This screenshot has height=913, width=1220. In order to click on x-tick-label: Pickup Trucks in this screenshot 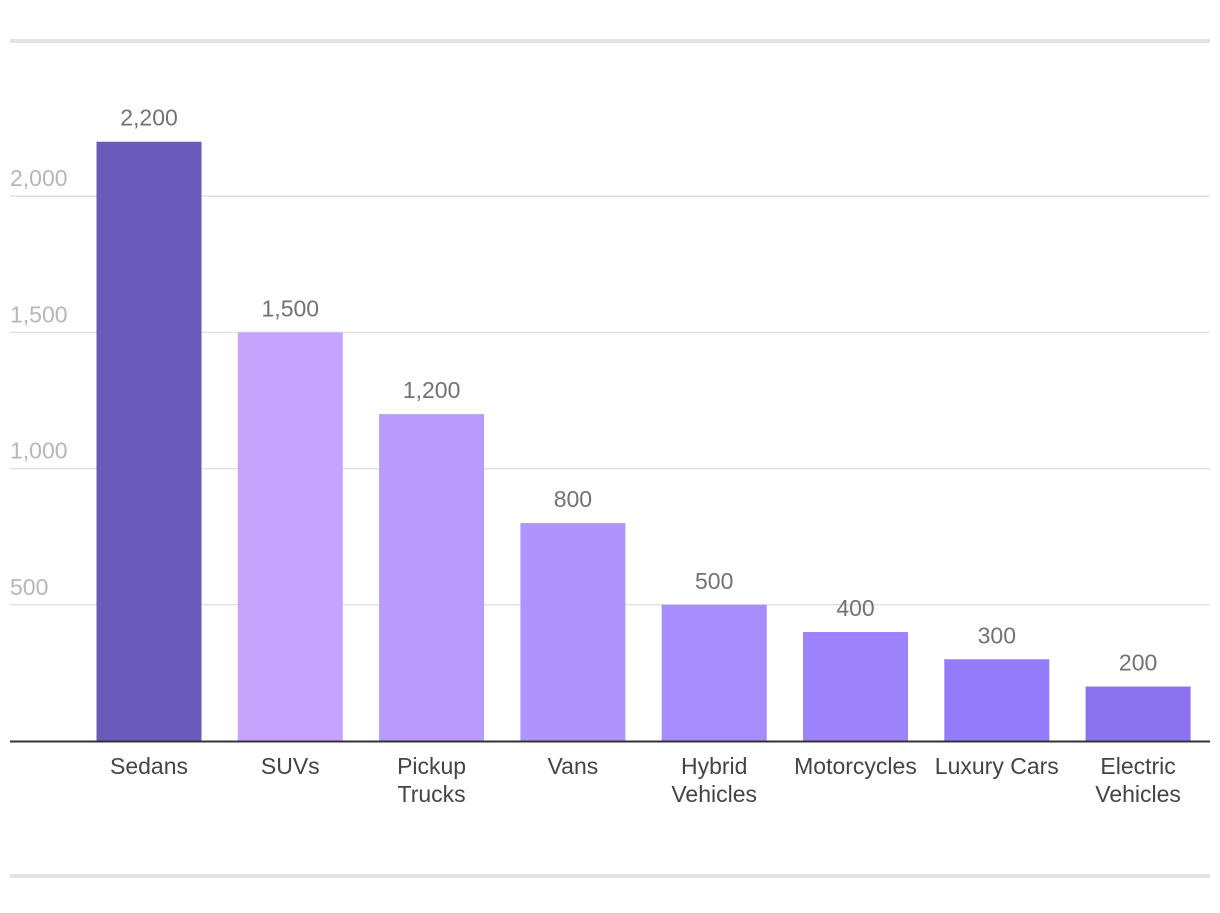, I will do `click(431, 780)`.